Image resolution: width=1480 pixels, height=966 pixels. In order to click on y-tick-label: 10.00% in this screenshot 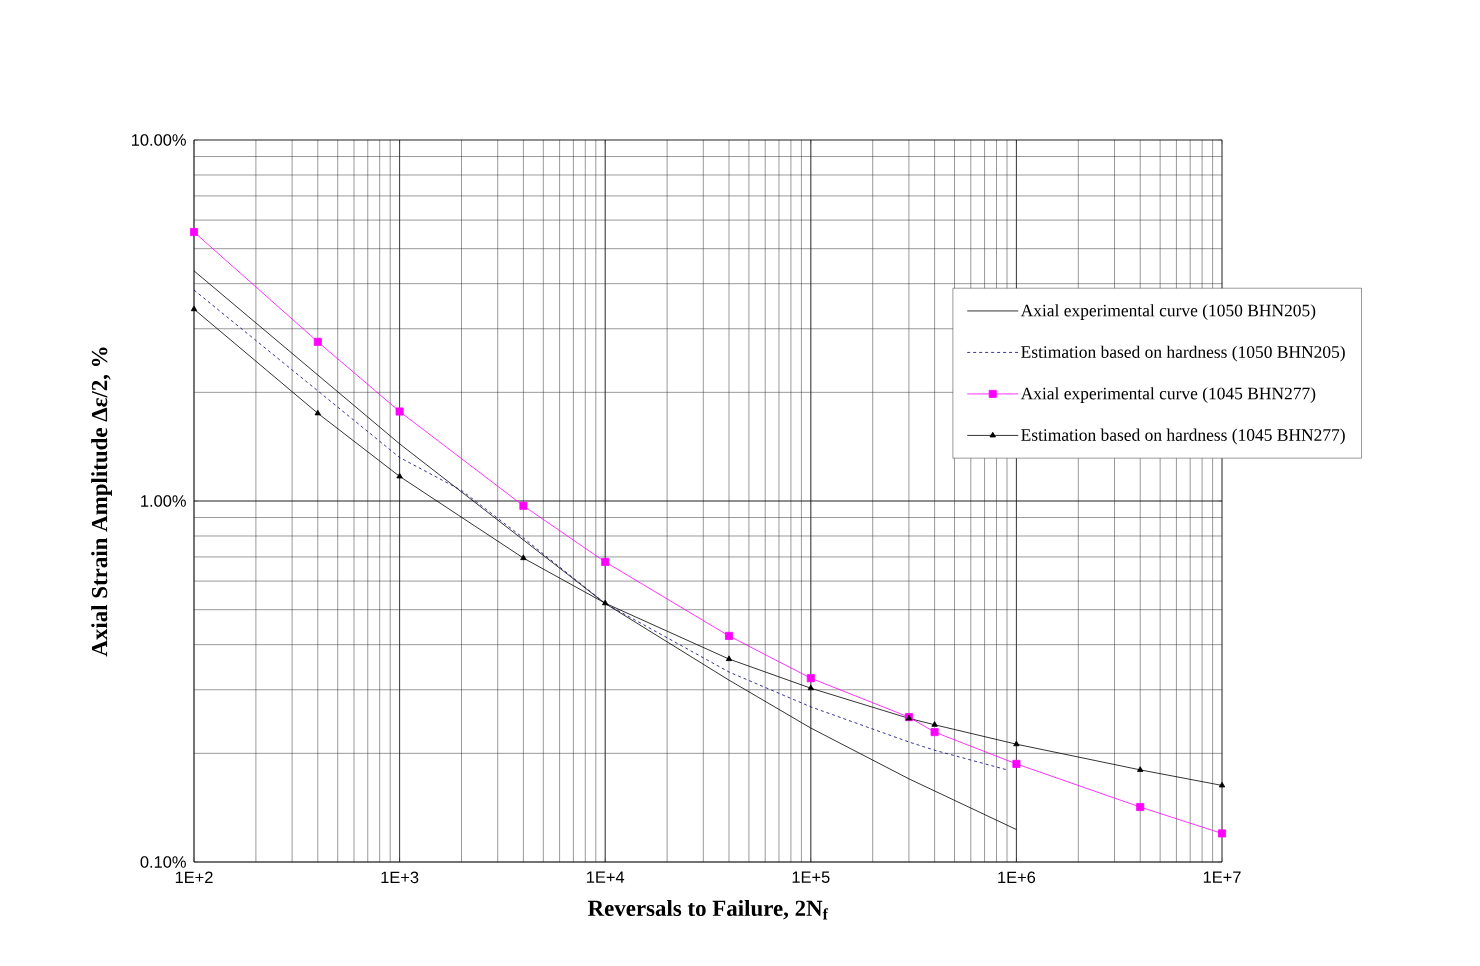, I will do `click(159, 140)`.